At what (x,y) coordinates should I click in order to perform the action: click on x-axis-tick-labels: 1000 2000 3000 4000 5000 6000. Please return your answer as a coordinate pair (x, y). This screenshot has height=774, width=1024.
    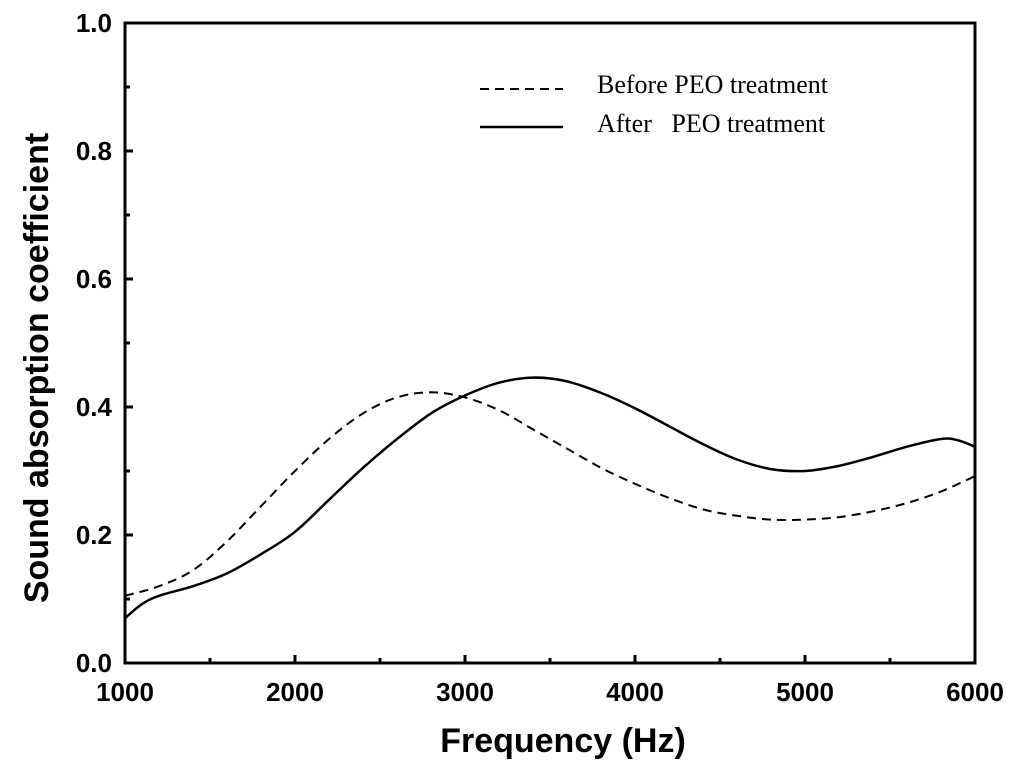
    Looking at the image, I should click on (550, 692).